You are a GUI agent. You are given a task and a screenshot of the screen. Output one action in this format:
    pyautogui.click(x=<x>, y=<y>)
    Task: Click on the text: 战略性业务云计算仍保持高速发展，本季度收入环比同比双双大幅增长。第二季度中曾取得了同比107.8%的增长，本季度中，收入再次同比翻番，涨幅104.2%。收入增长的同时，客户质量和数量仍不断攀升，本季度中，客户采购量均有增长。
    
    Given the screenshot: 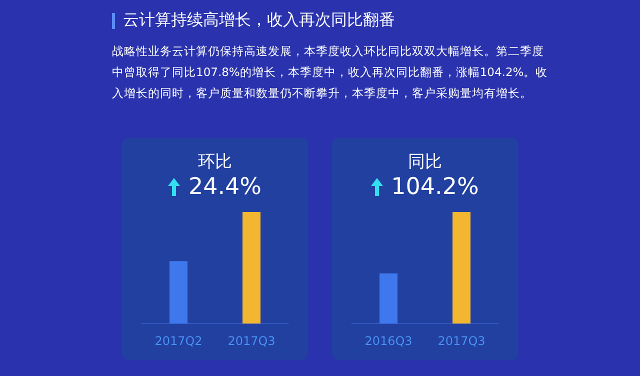 What is the action you would take?
    pyautogui.click(x=330, y=72)
    